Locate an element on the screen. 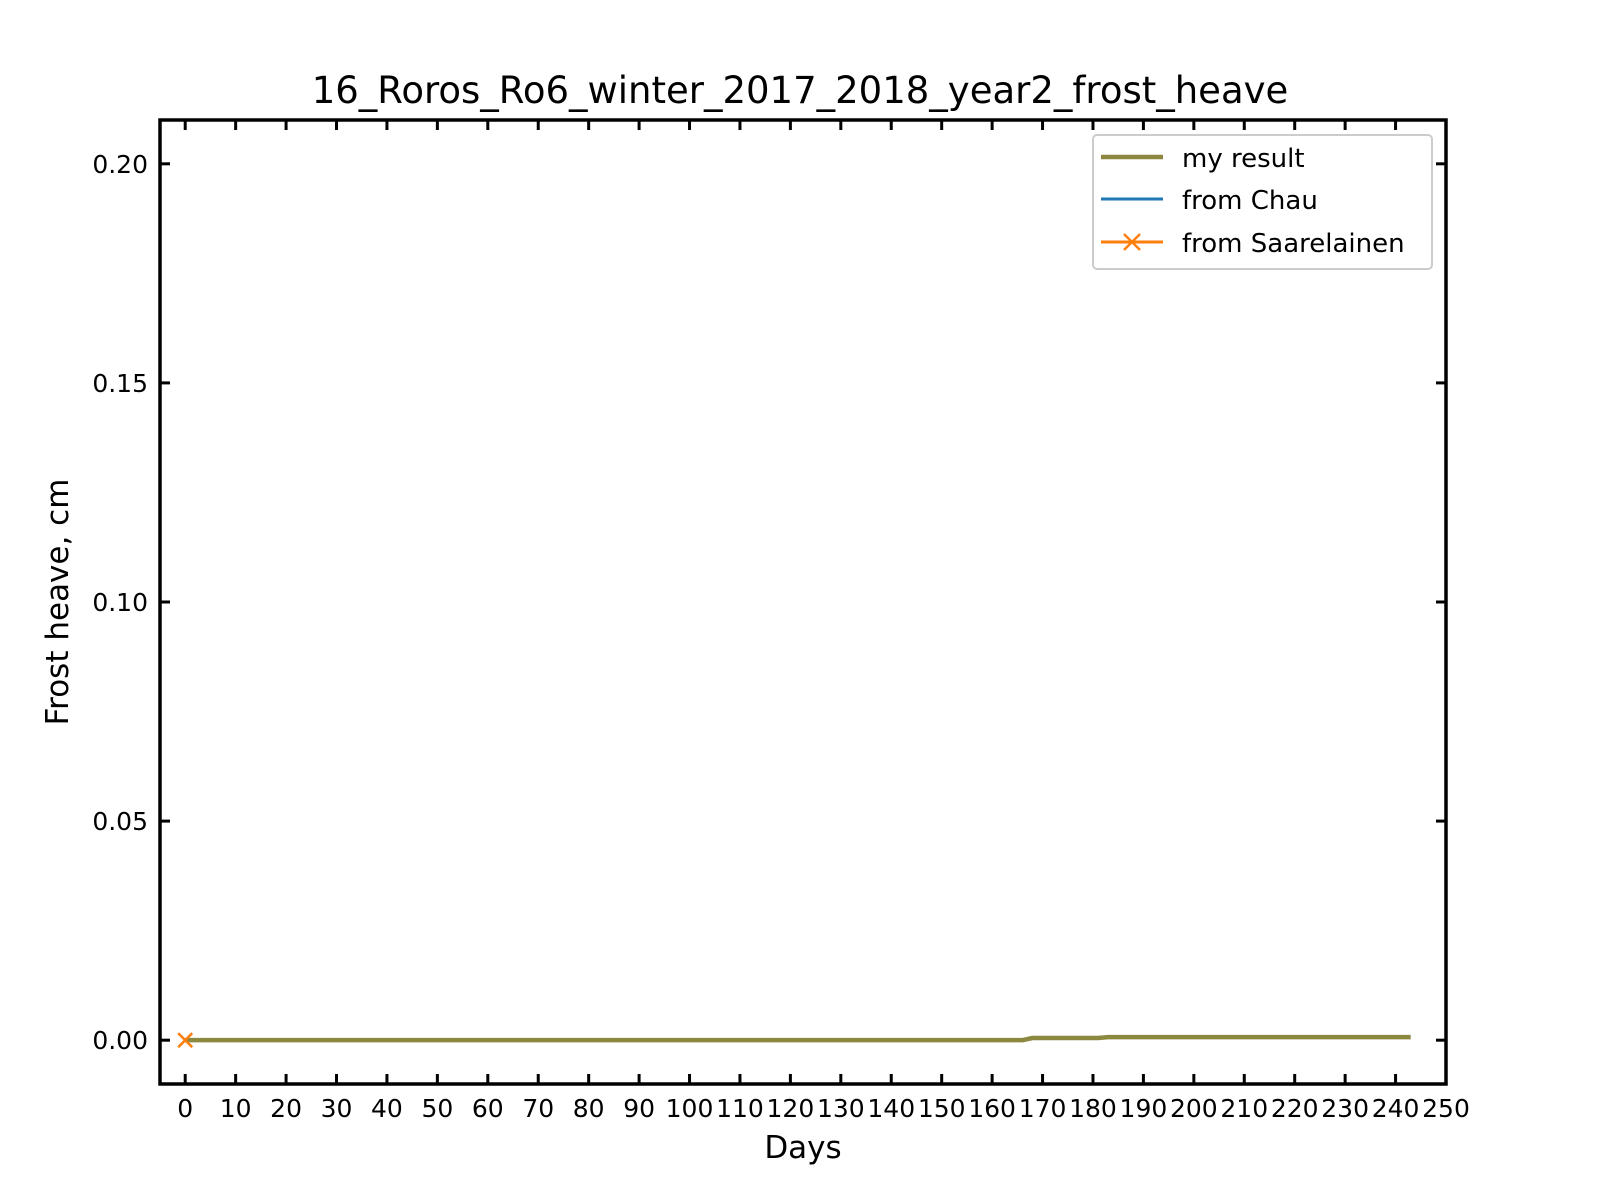  x-tick-label: 40 is located at coordinates (387, 1108).